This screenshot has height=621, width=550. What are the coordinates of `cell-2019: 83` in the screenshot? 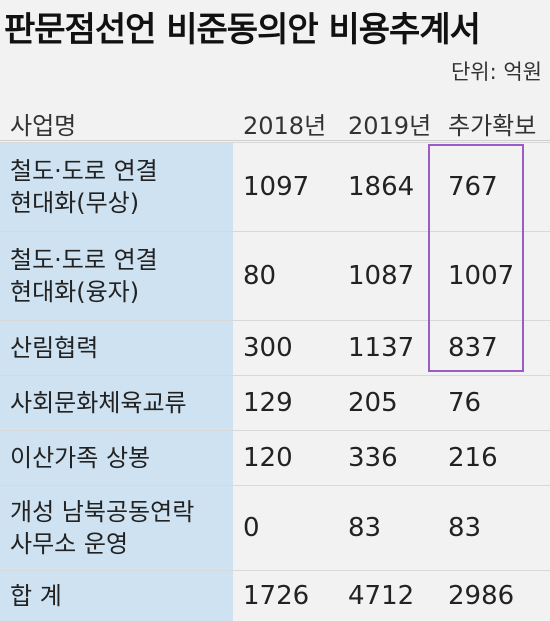 It's located at (365, 528).